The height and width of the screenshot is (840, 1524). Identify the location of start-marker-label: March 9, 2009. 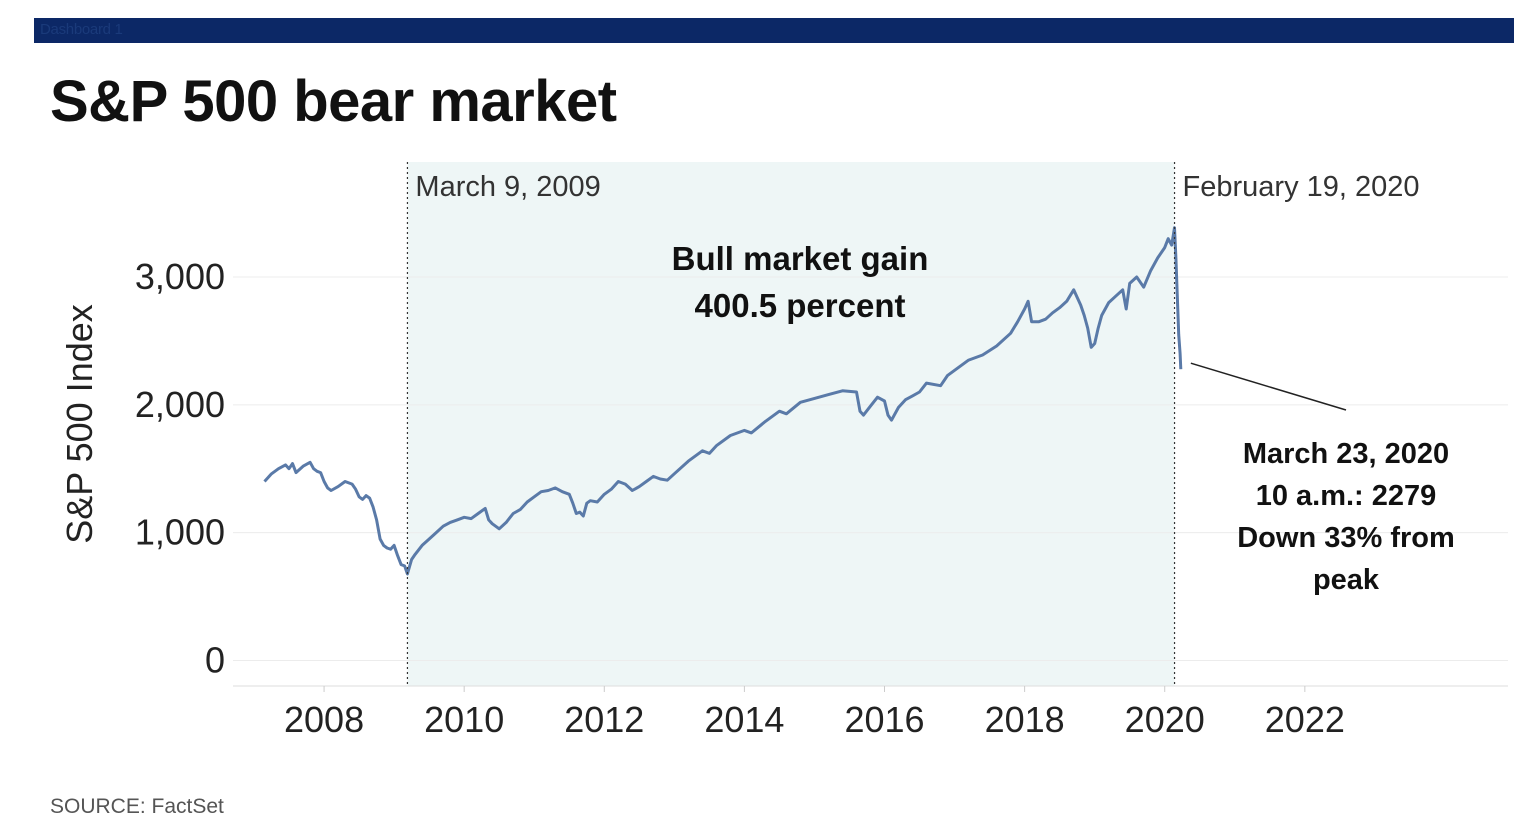
(507, 187).